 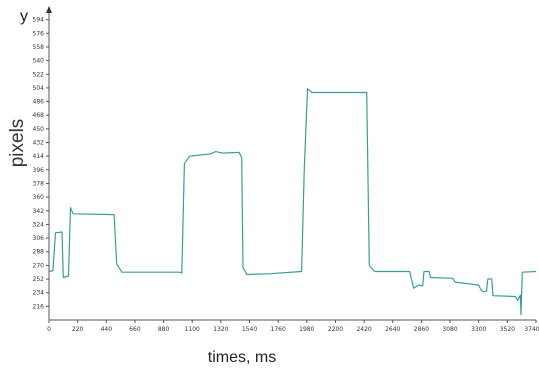 I want to click on x-tick-label: 1760, so click(x=278, y=329).